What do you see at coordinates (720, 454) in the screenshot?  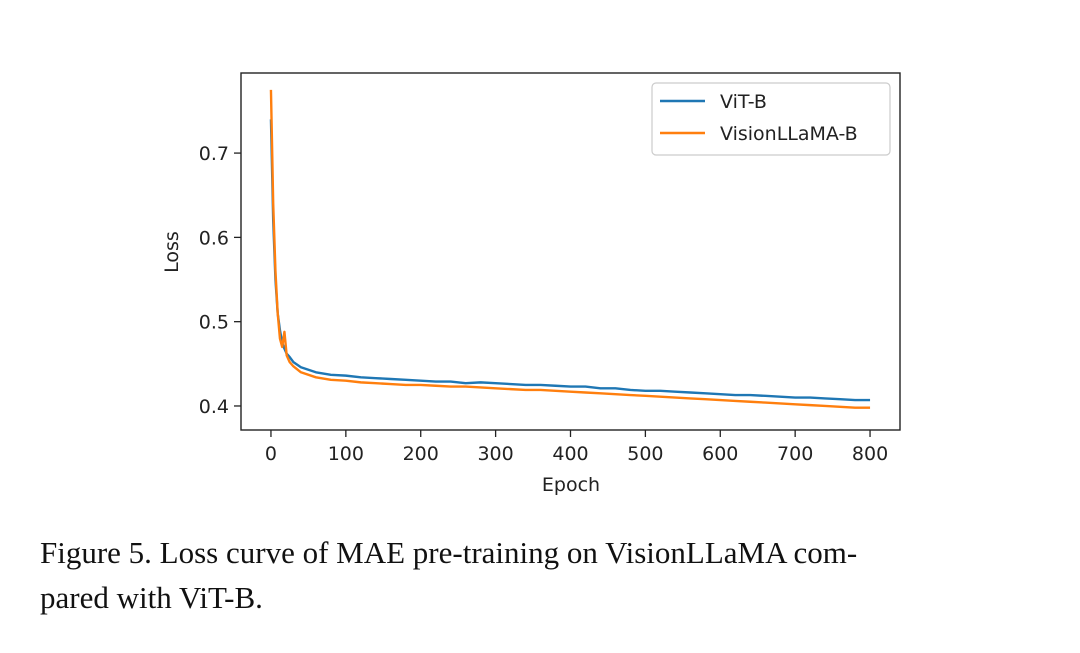 I see `x-tick-label: 600` at bounding box center [720, 454].